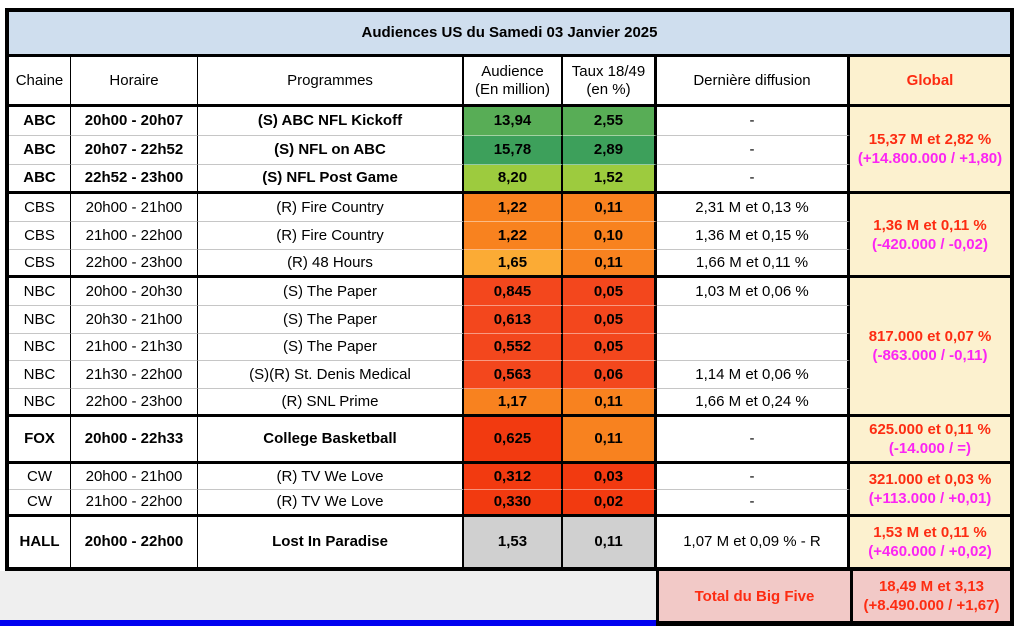 This screenshot has width=1023, height=628. I want to click on cell-audience: 1,17, so click(513, 403).